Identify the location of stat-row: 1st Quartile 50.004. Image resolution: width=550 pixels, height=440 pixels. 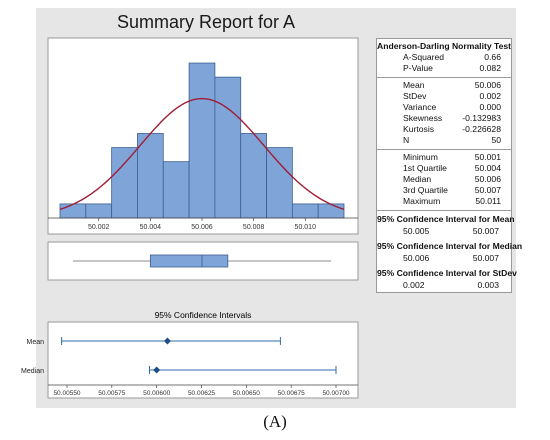
(452, 168).